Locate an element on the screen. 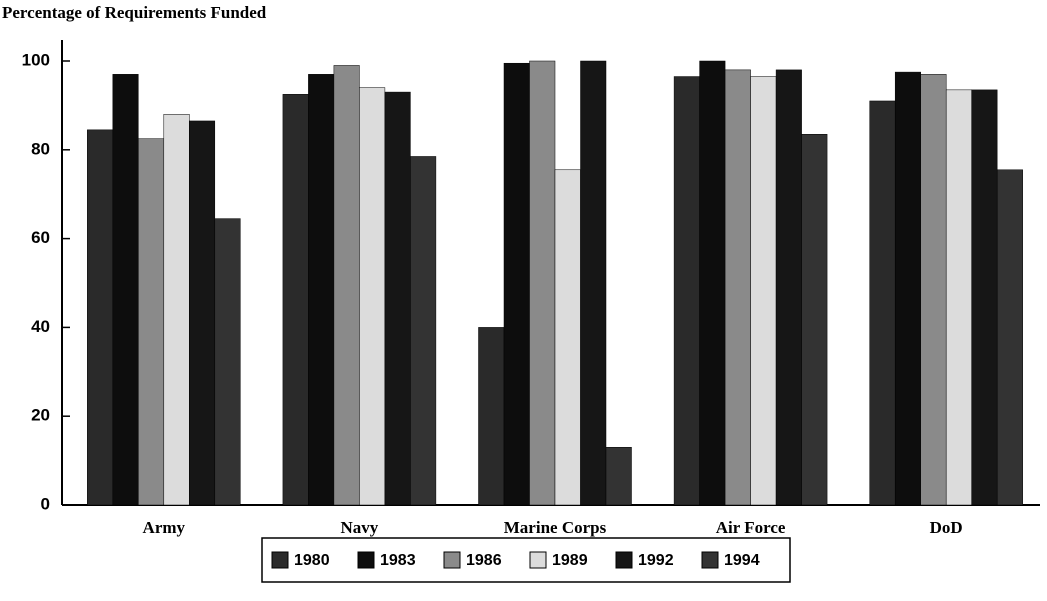 The width and height of the screenshot is (1047, 601). legend-label: 1992 is located at coordinates (656, 560).